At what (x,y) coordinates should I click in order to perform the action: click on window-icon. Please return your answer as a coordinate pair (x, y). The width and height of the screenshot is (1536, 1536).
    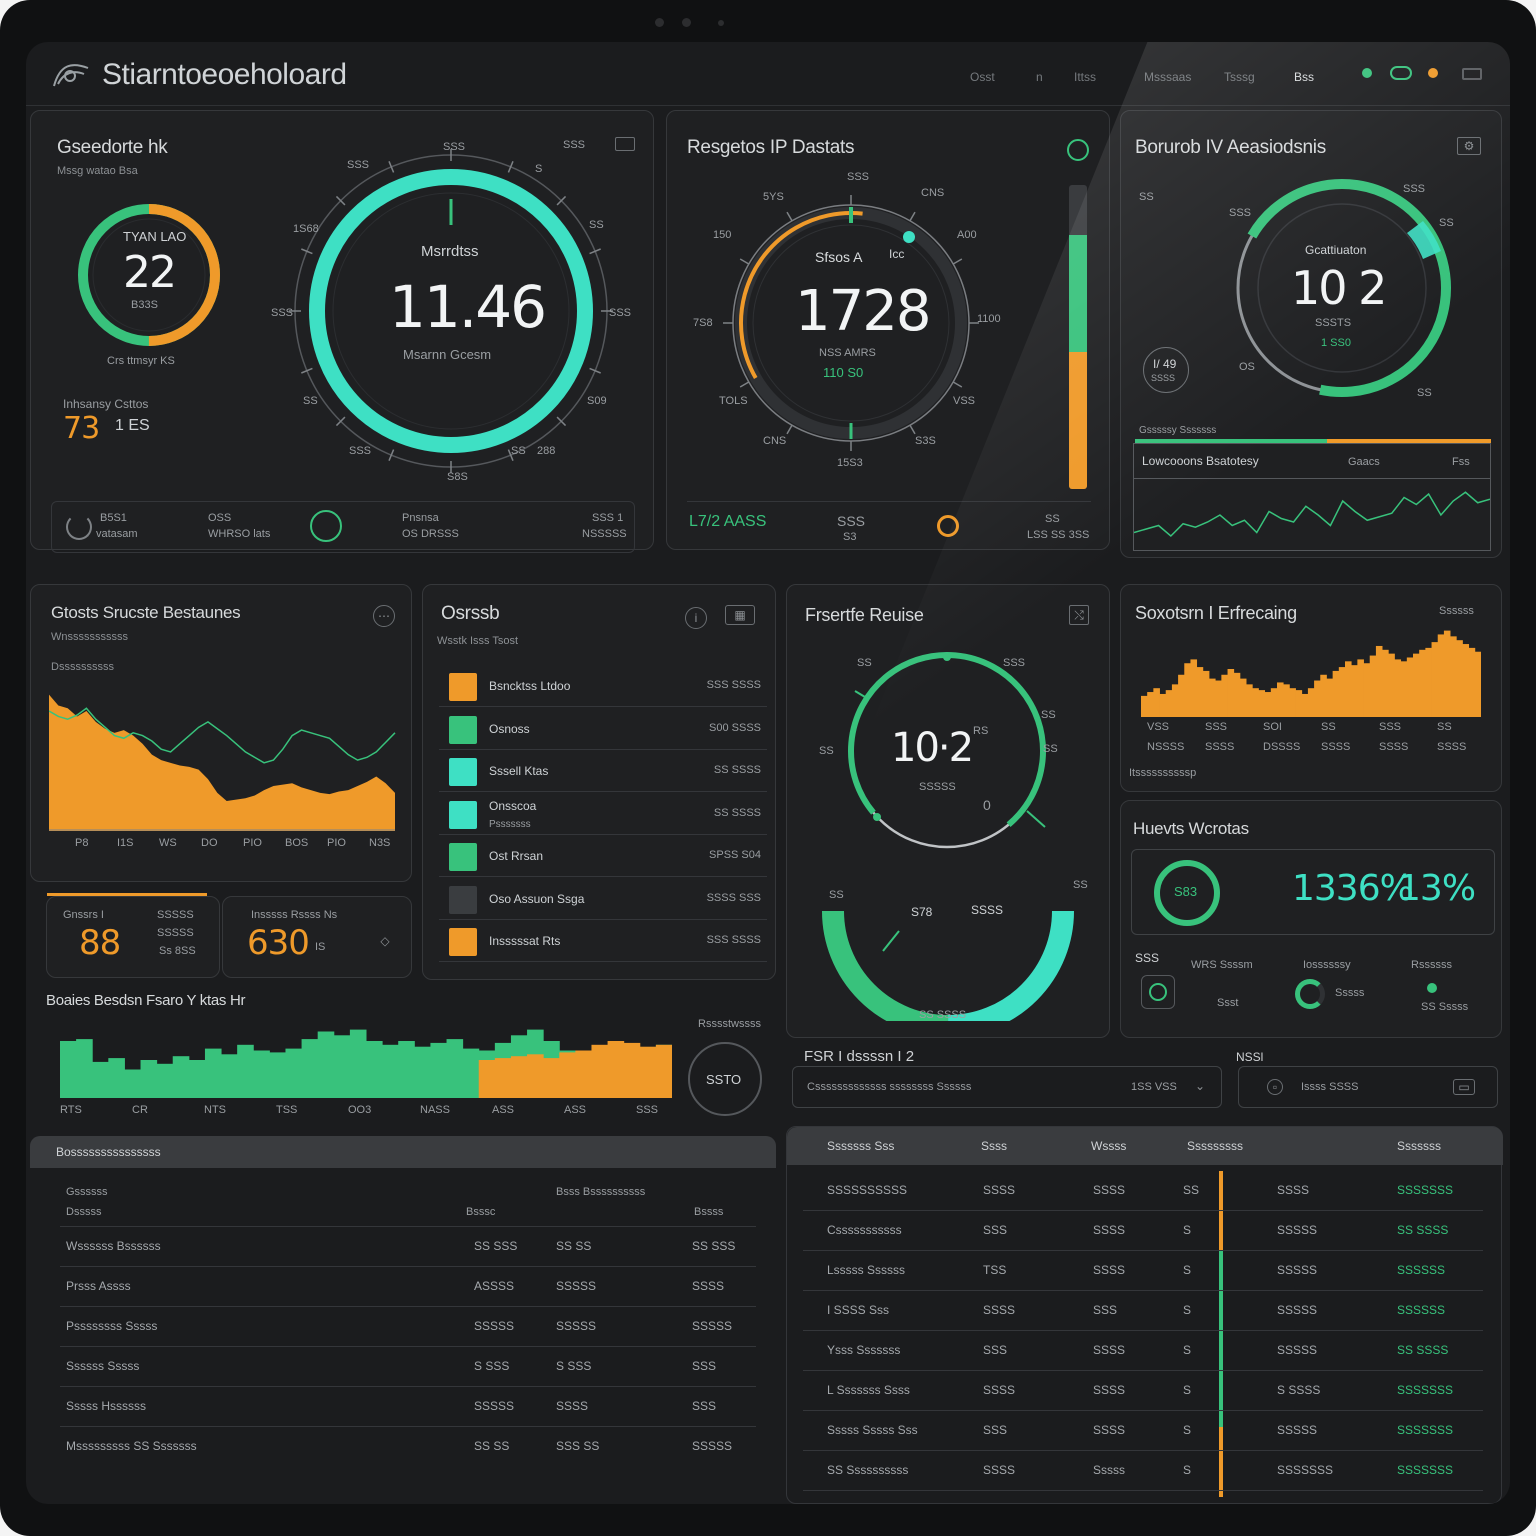
    Looking at the image, I should click on (1472, 74).